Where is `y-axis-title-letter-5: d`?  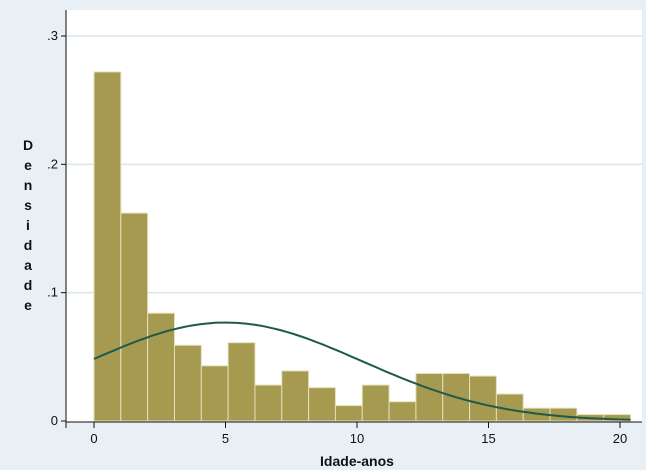
y-axis-title-letter-5: d is located at coordinates (28, 245).